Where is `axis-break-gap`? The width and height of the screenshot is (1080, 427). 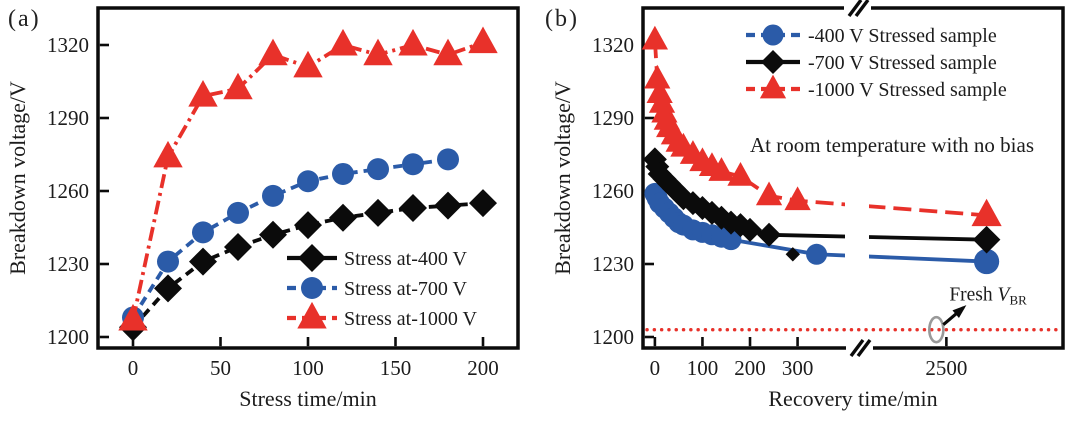
axis-break-gap is located at coordinates (857, 169).